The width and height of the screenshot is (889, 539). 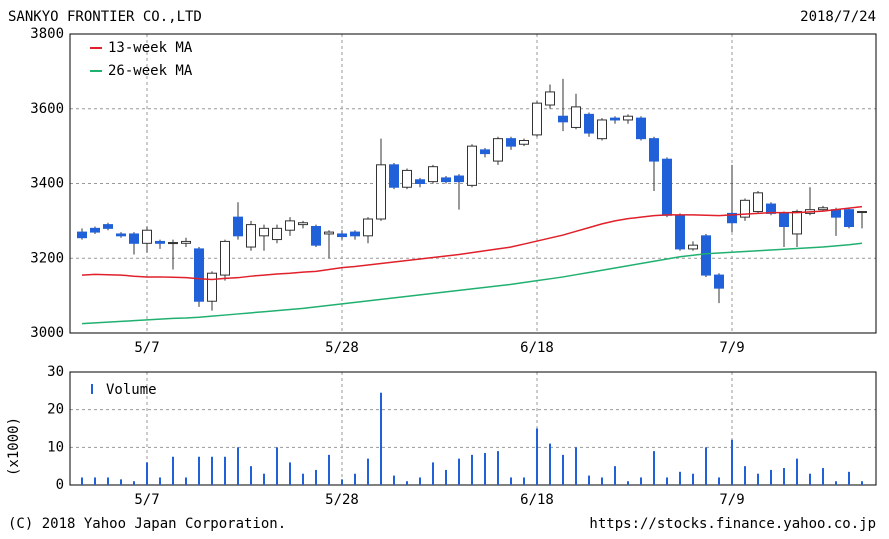 I want to click on y-tick-label: 3800, so click(x=47, y=34).